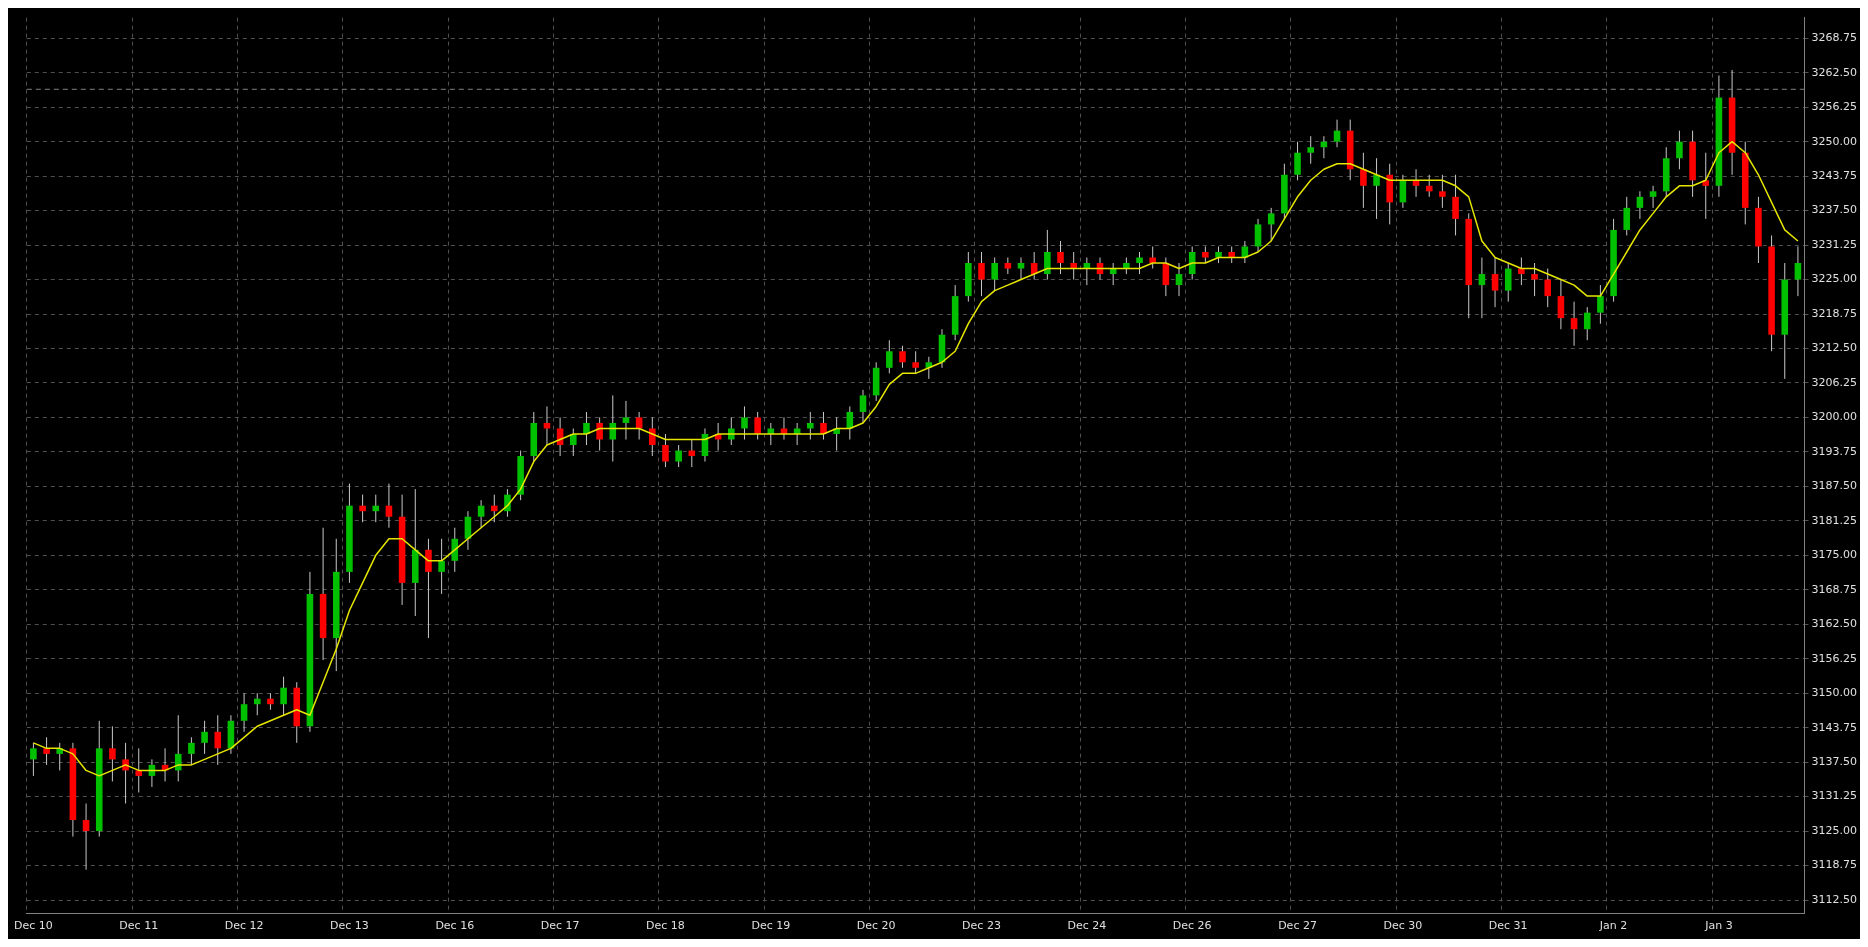  I want to click on y-tick-label: 3206.25, so click(1834, 382).